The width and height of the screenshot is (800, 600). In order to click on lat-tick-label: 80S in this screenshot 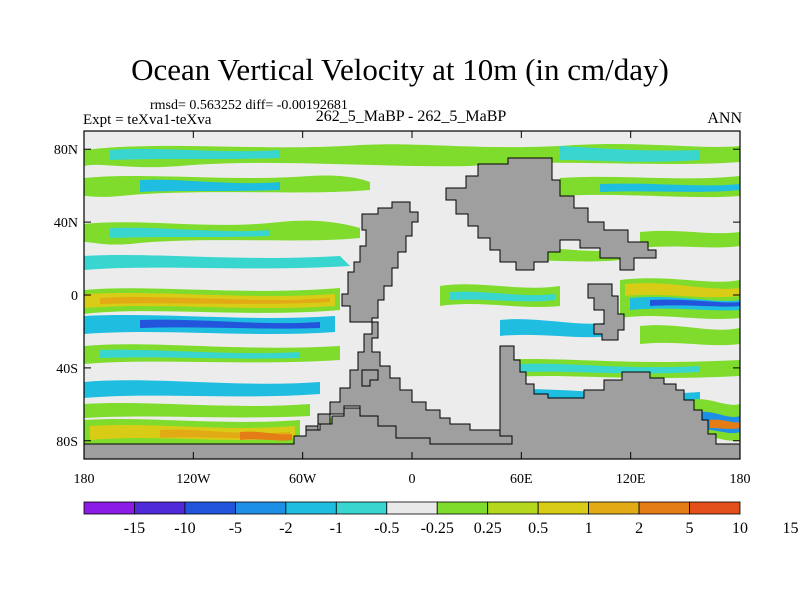, I will do `click(67, 442)`.